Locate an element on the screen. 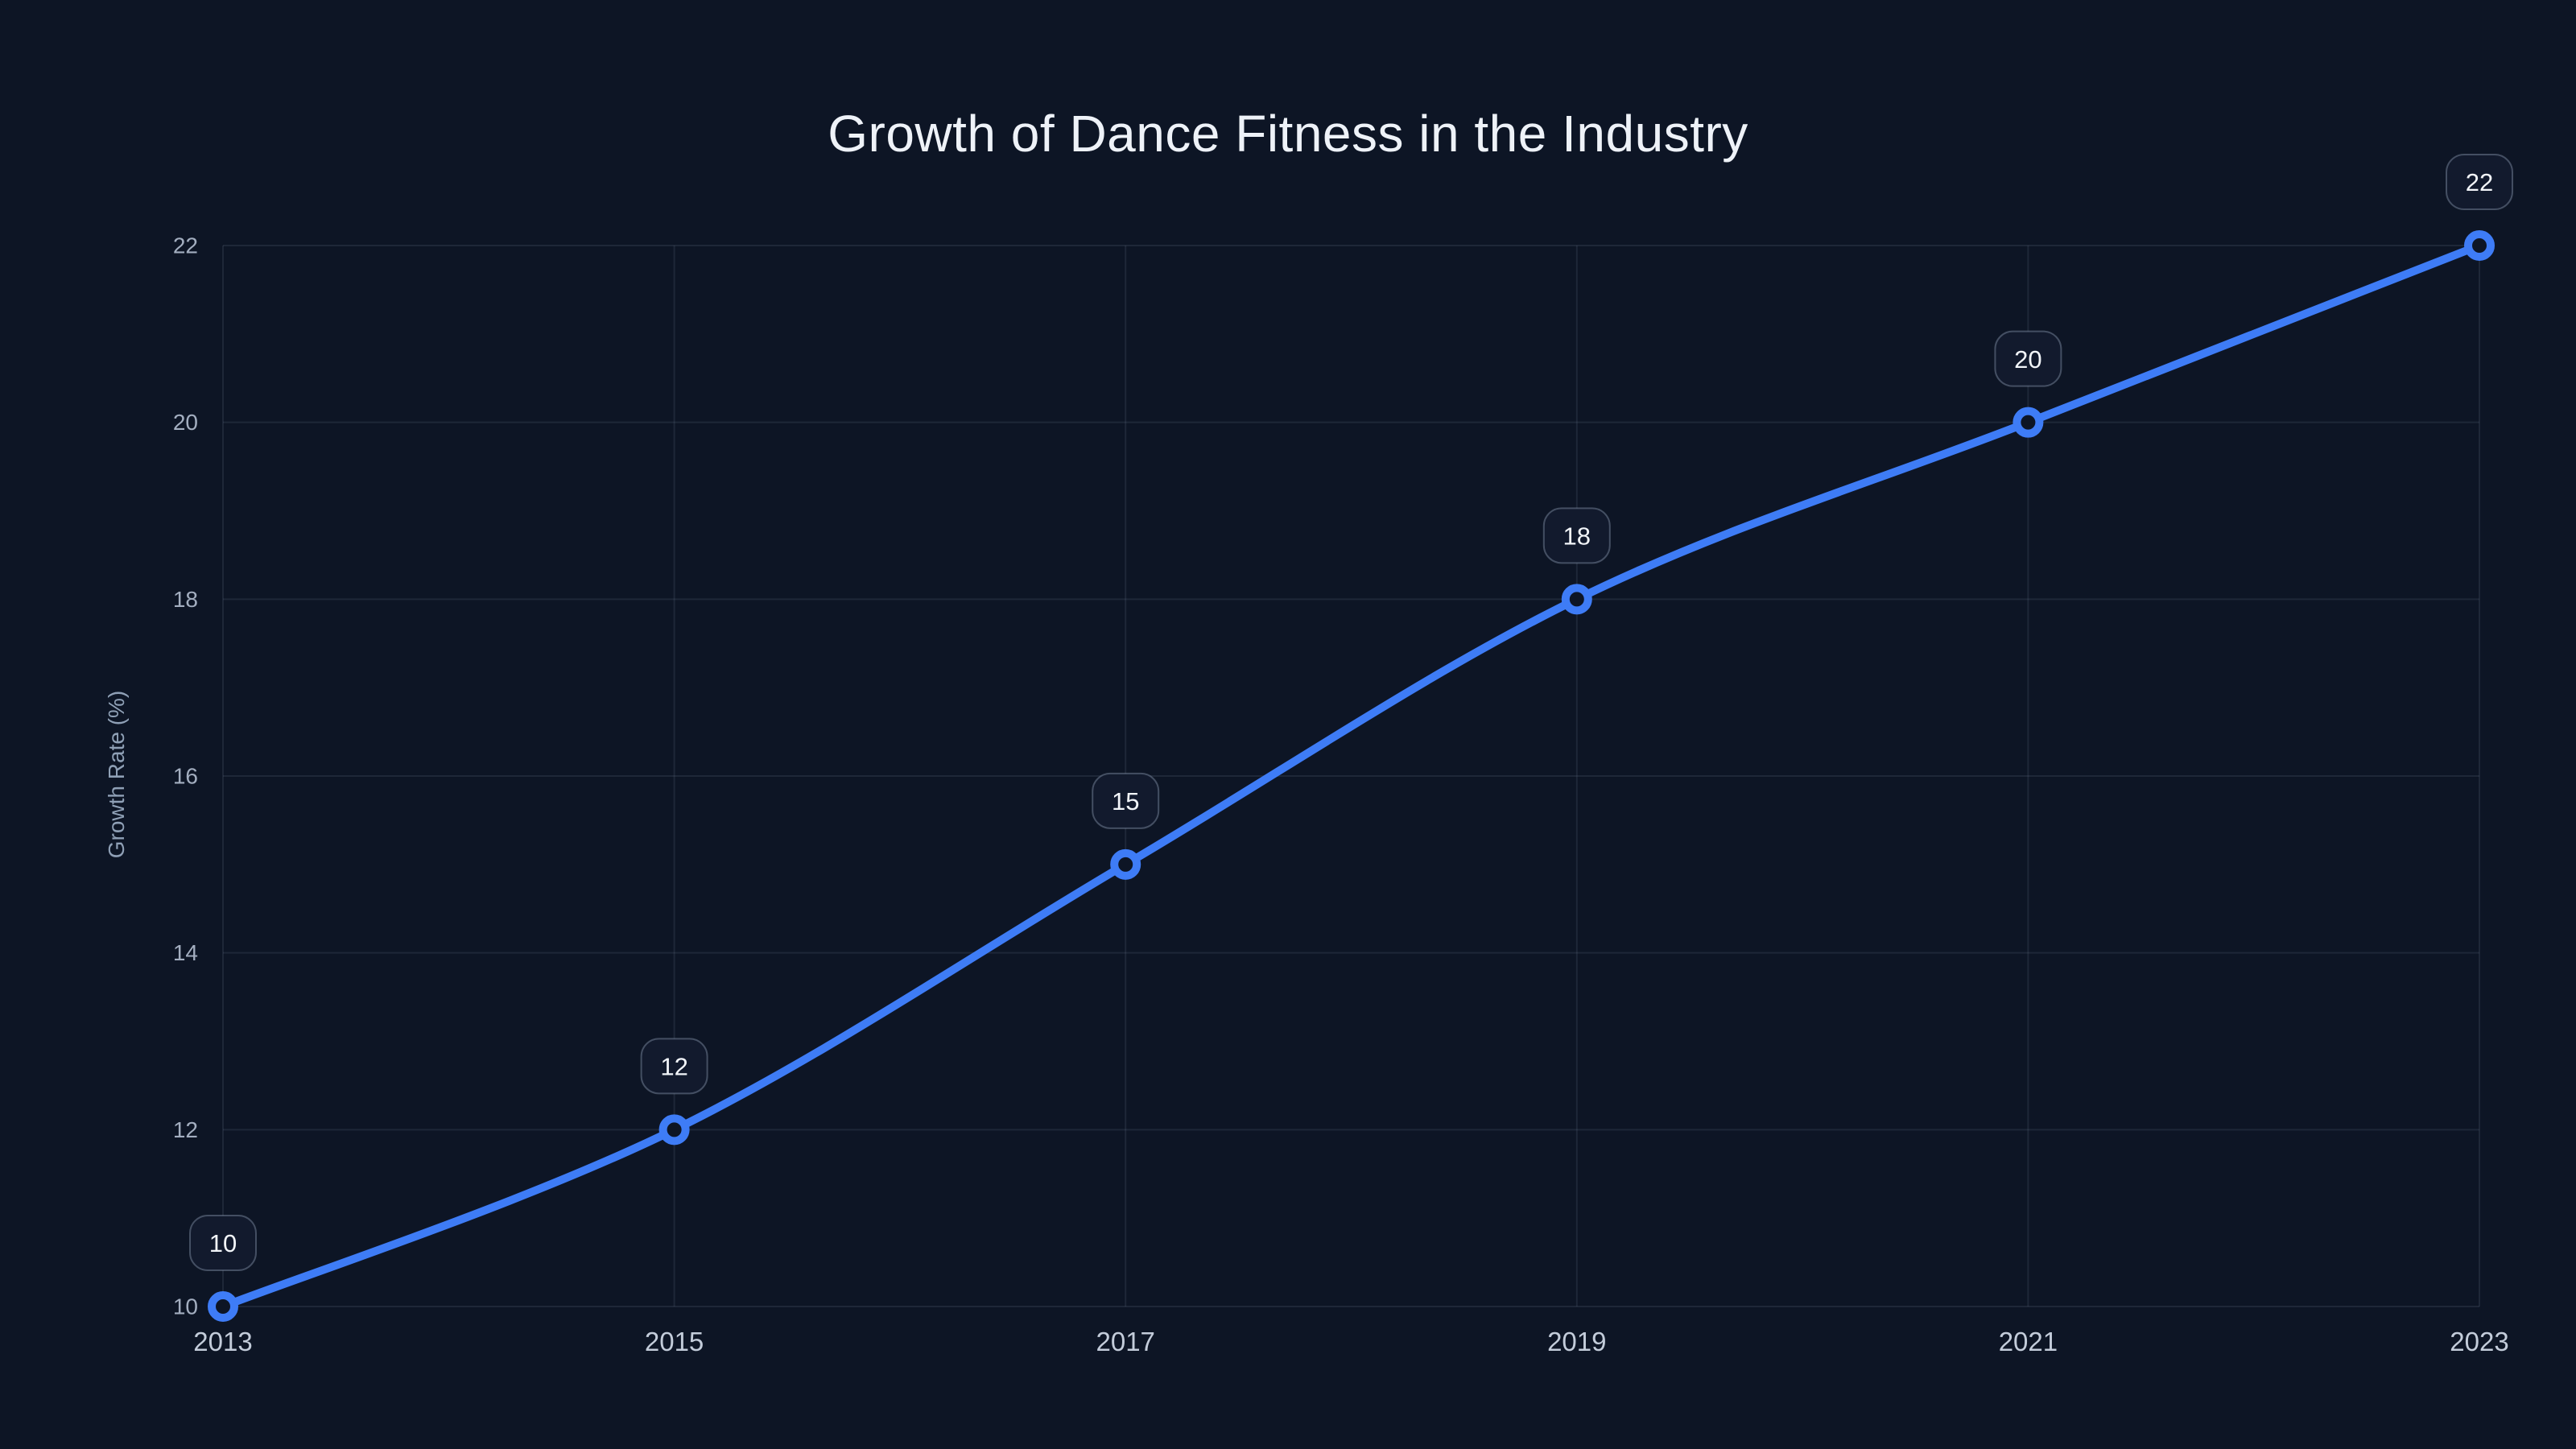 The width and height of the screenshot is (2576, 1449). data-point-label: 10 is located at coordinates (223, 1243).